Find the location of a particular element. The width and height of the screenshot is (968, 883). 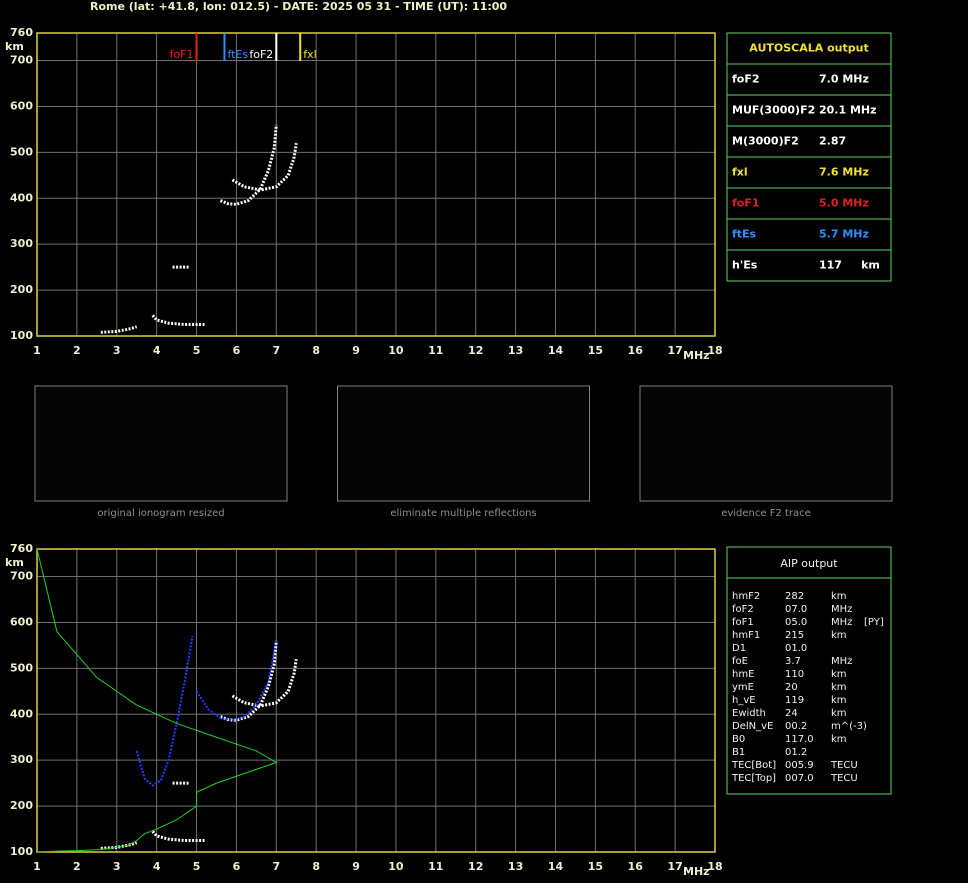

x-tick-label: 3 is located at coordinates (117, 350).